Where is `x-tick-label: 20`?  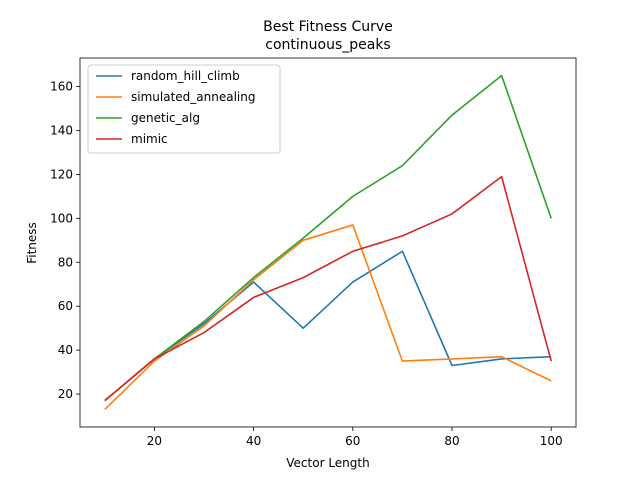
x-tick-label: 20 is located at coordinates (154, 441).